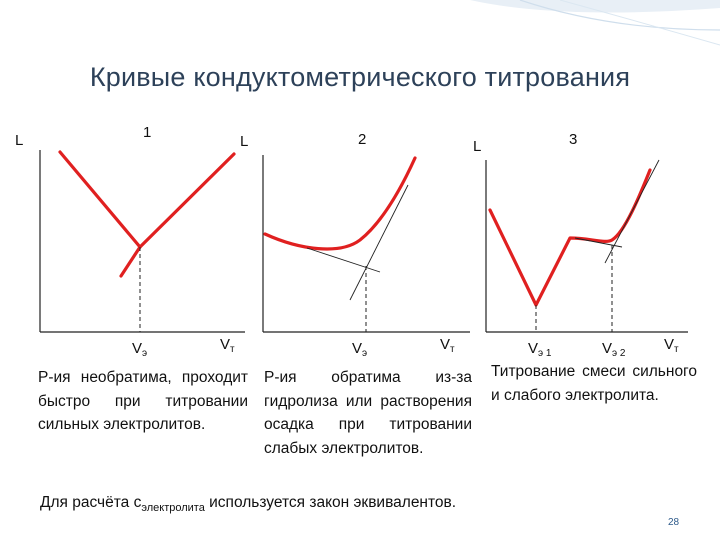 Image resolution: width=720 pixels, height=540 pixels. I want to click on chart-3-veq1-label: Vэ 1, so click(540, 349).